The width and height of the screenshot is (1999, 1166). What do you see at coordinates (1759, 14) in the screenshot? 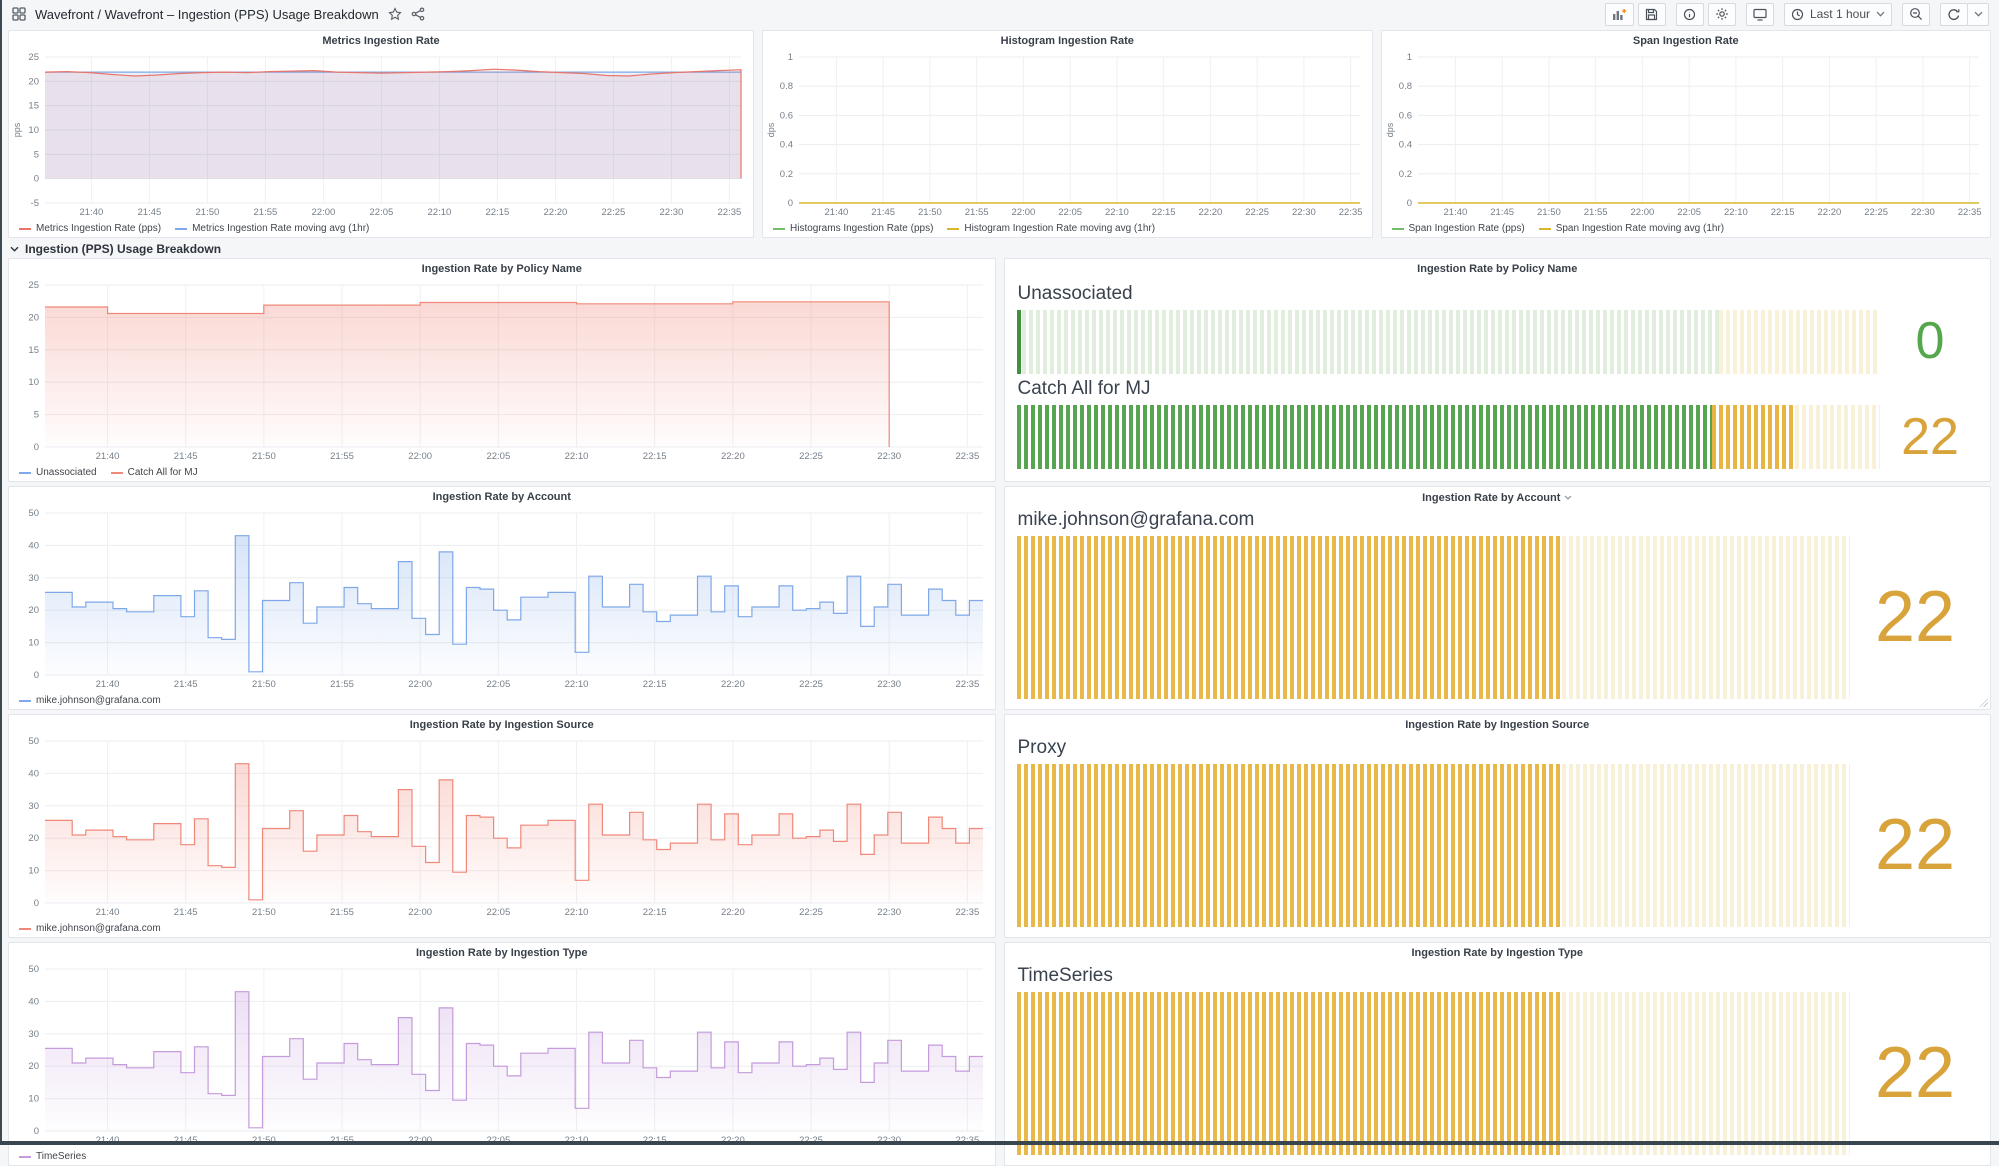
I see `cycle-view-mode-button` at bounding box center [1759, 14].